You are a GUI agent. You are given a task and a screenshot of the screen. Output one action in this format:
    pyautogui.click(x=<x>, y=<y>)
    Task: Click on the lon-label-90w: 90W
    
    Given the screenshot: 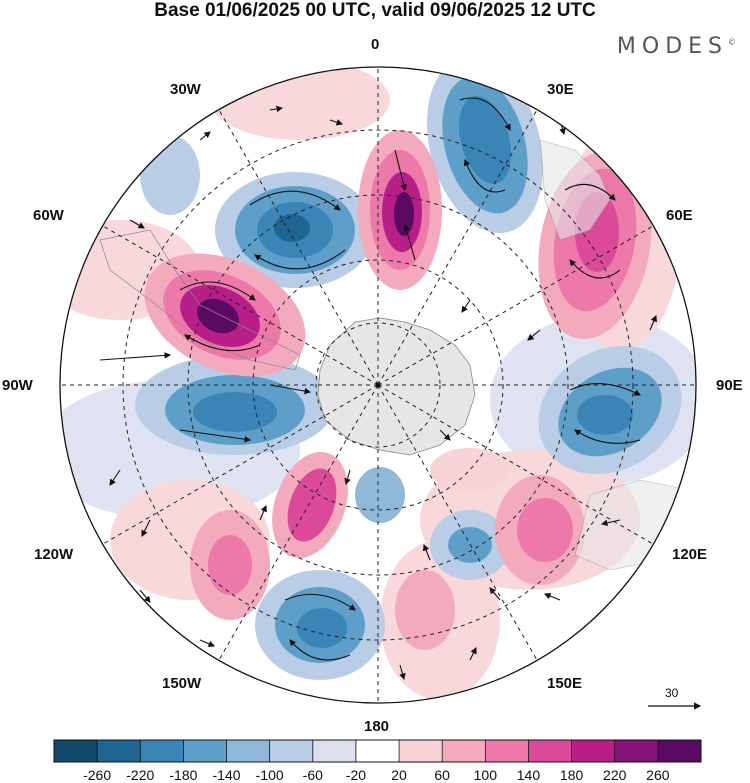 What is the action you would take?
    pyautogui.click(x=17, y=385)
    